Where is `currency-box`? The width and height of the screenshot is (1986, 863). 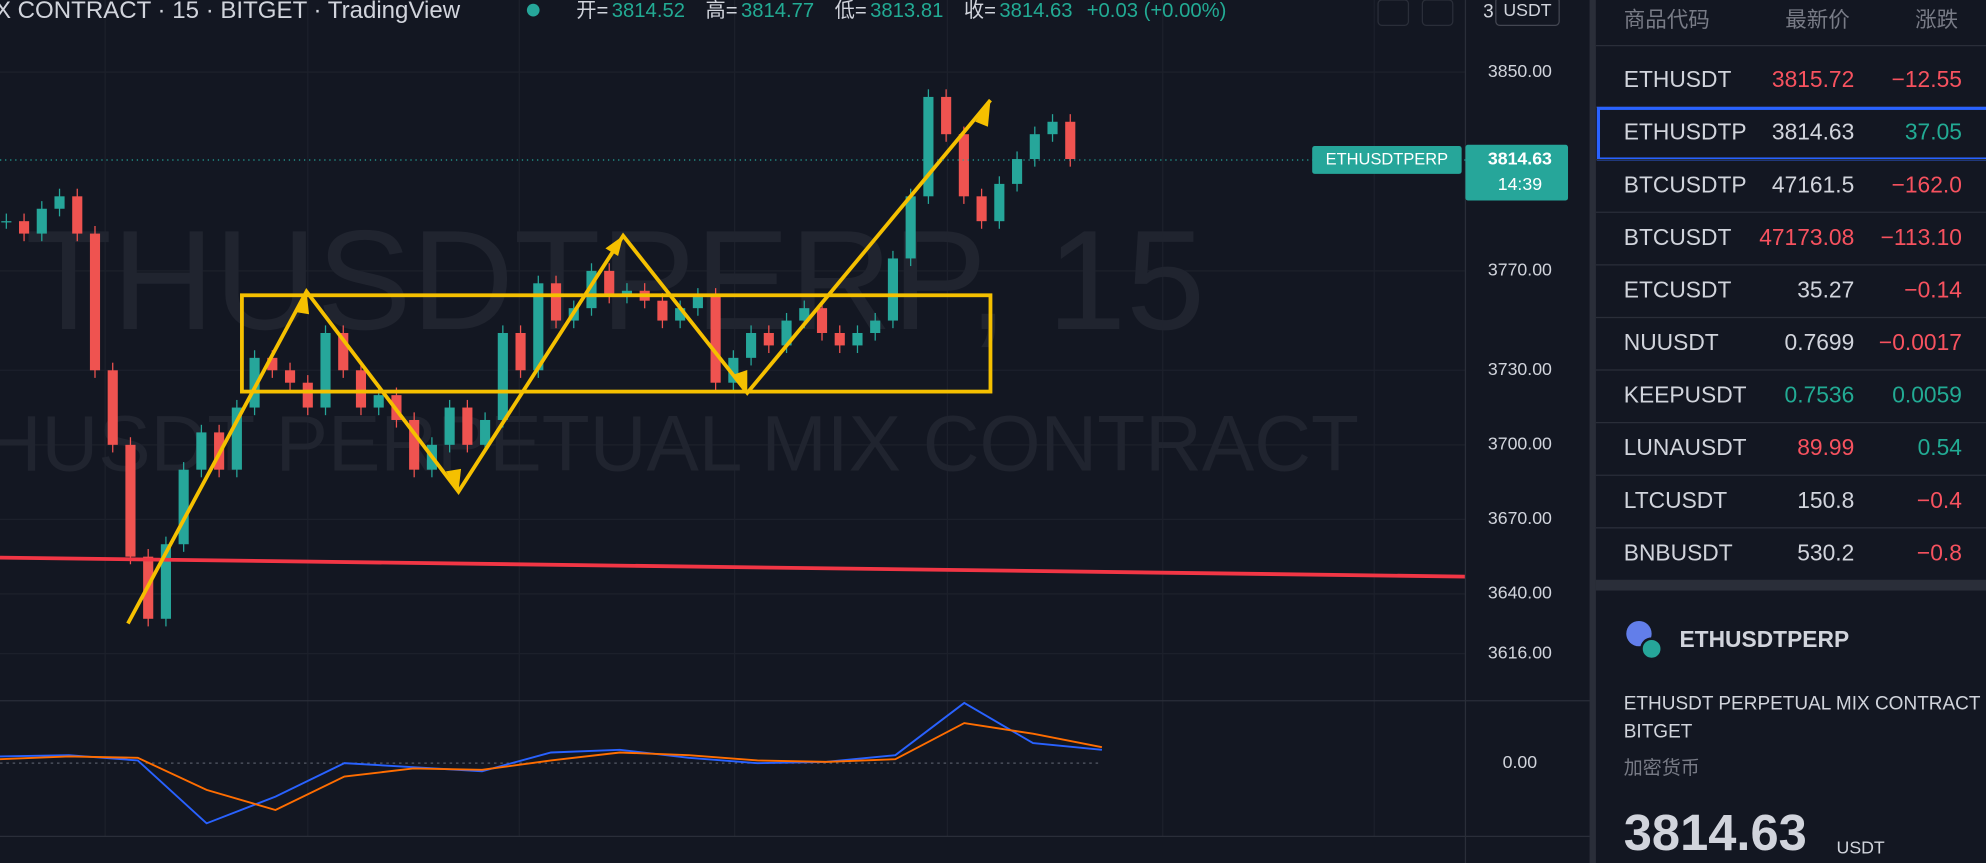 currency-box is located at coordinates (1527, 13).